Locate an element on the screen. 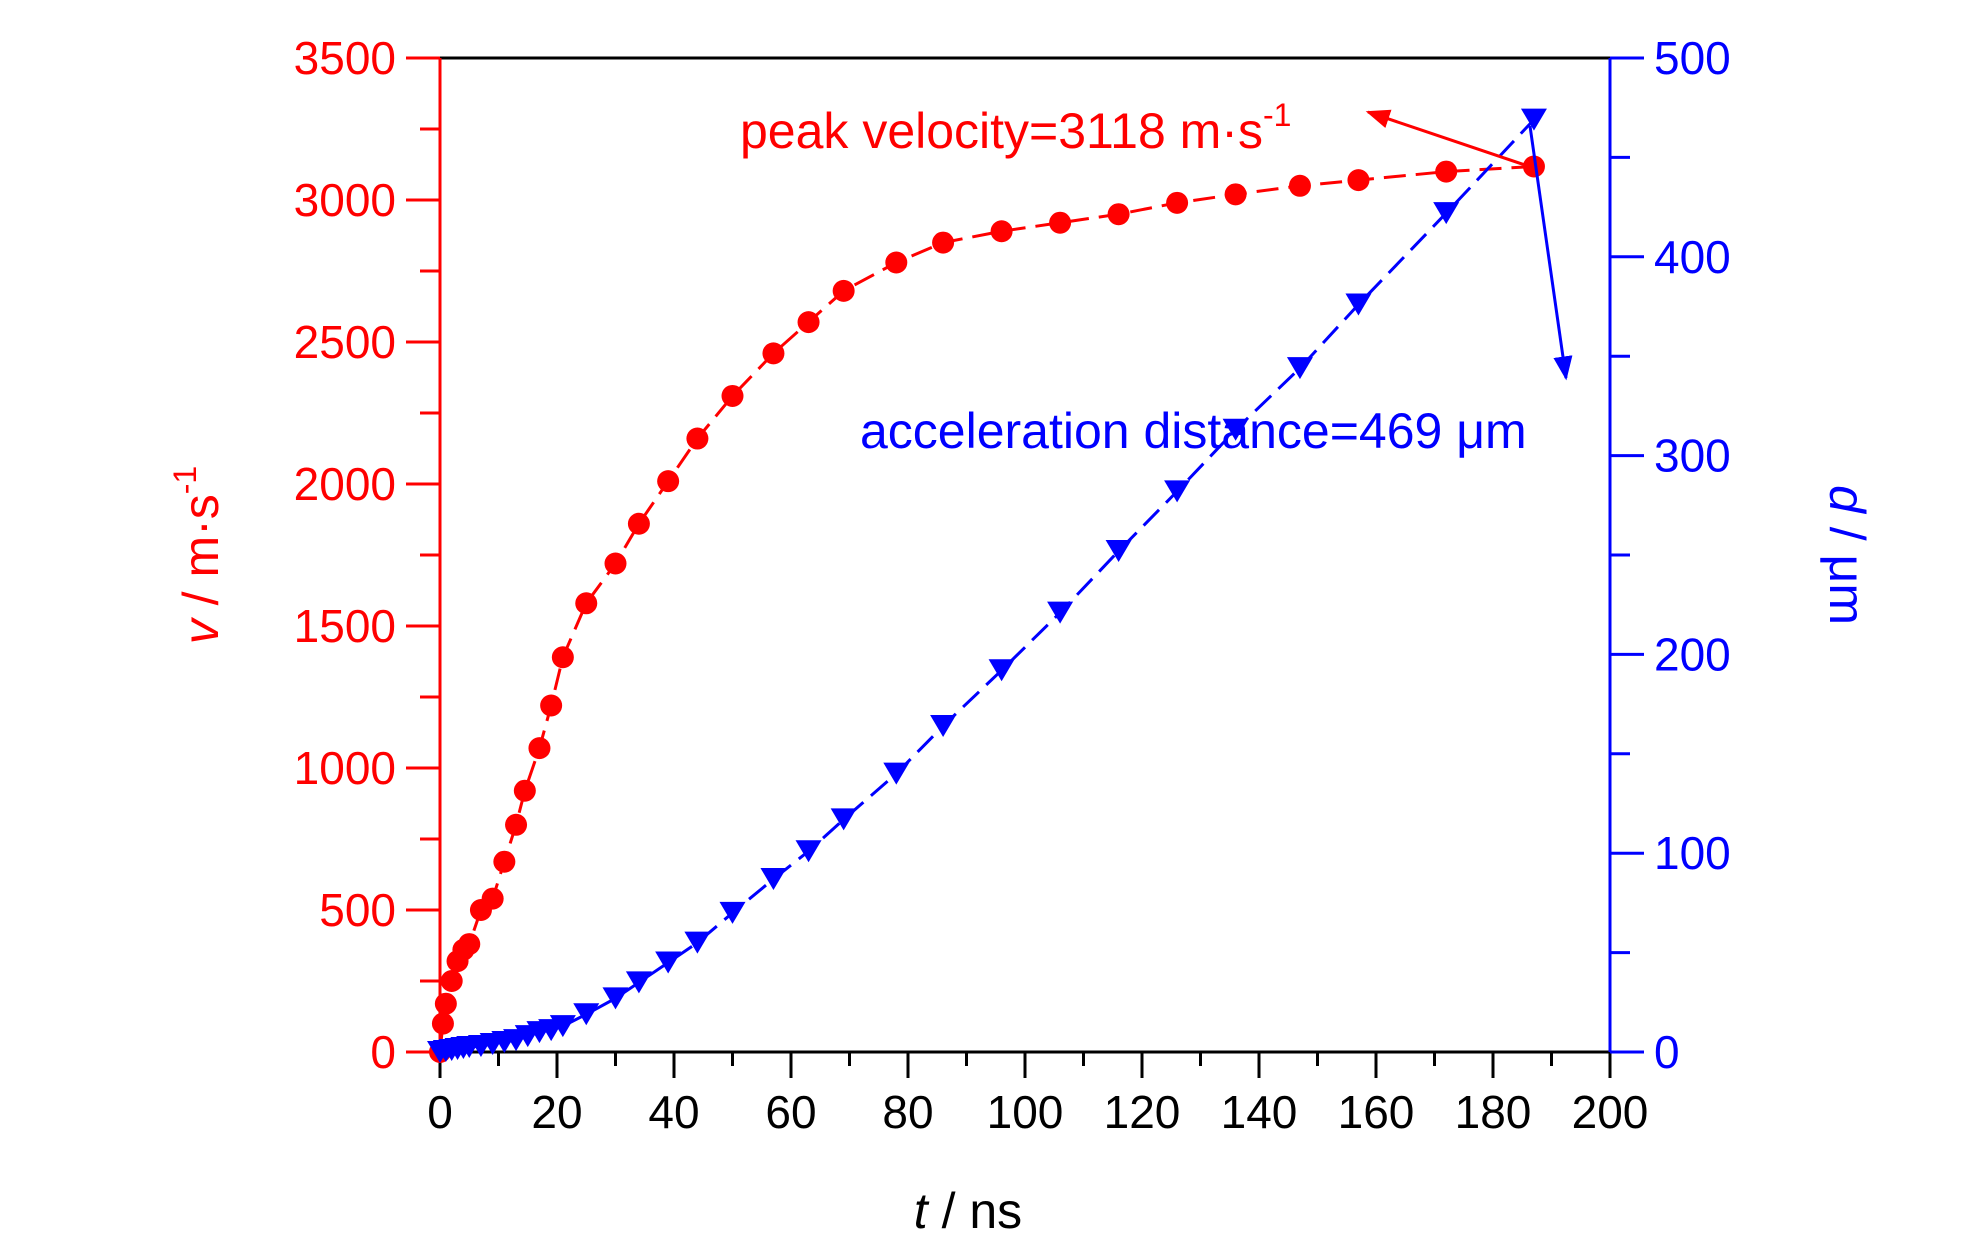  x-tick-label: 140 is located at coordinates (1259, 1112).